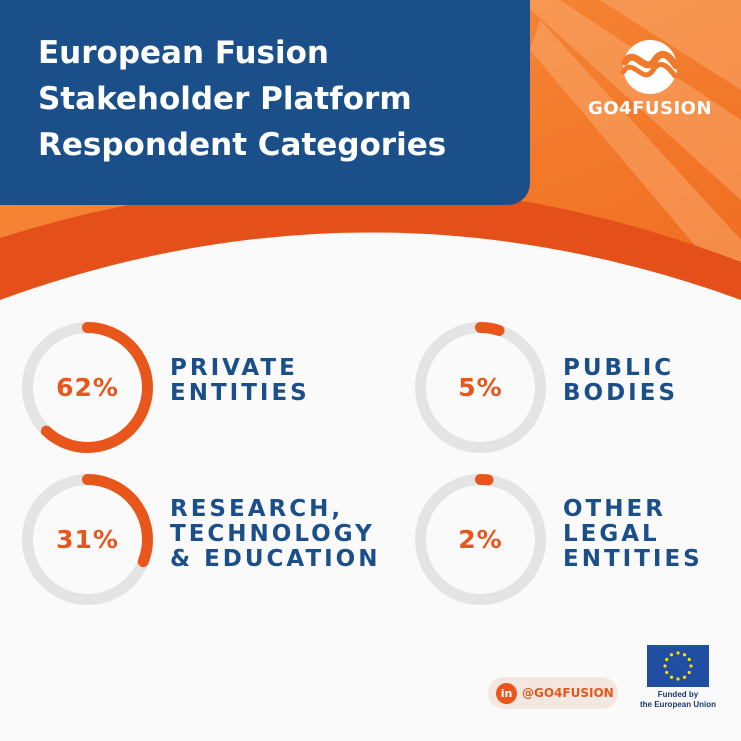 The width and height of the screenshot is (741, 741). I want to click on ring-progress-public-bodies, so click(480, 387).